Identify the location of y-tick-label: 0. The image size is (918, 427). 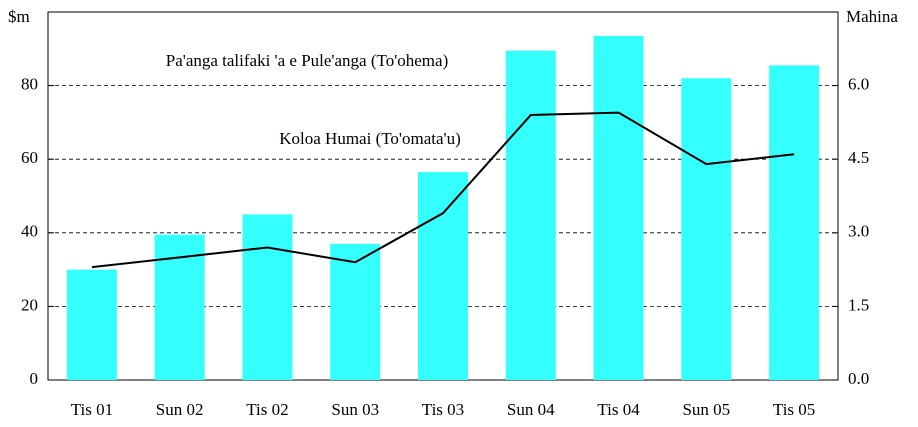
(34, 378).